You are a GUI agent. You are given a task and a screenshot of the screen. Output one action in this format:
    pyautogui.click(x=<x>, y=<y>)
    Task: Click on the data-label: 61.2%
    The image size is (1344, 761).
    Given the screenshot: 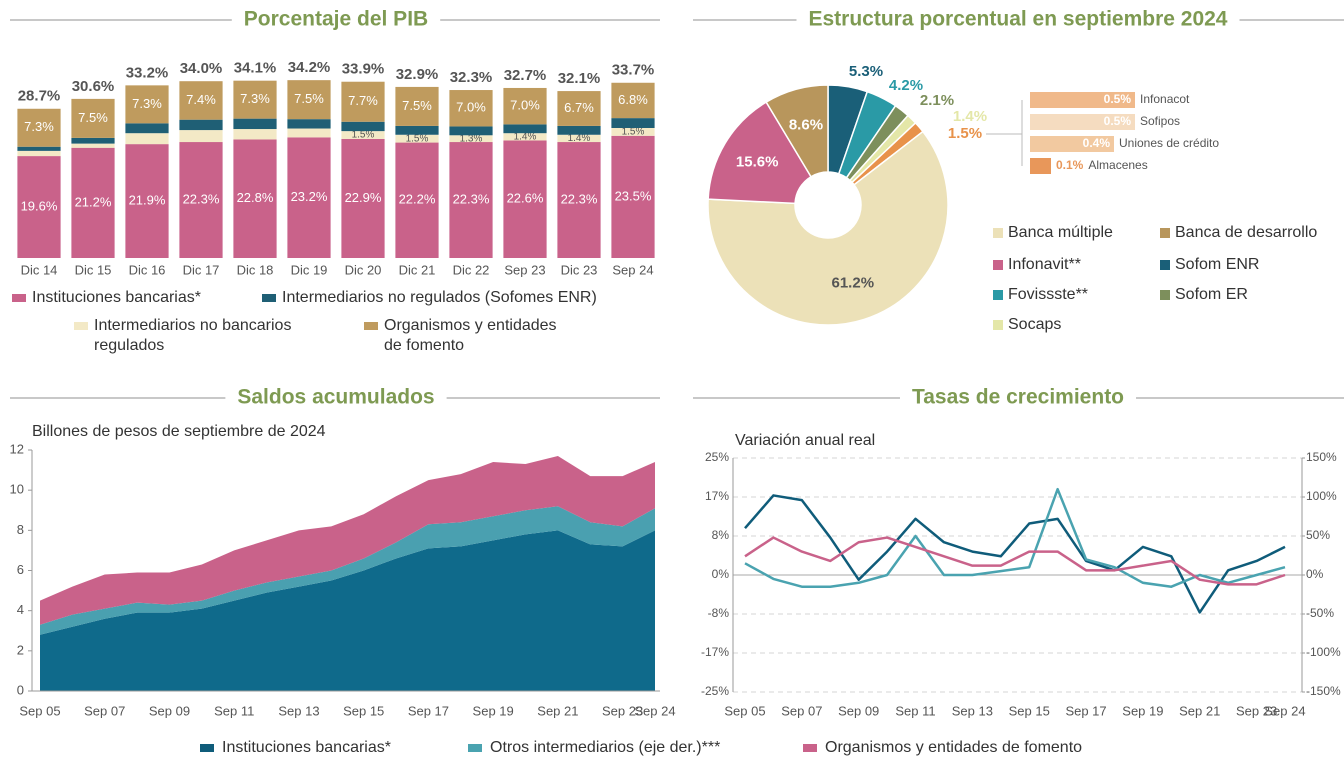 What is the action you would take?
    pyautogui.click(x=853, y=283)
    